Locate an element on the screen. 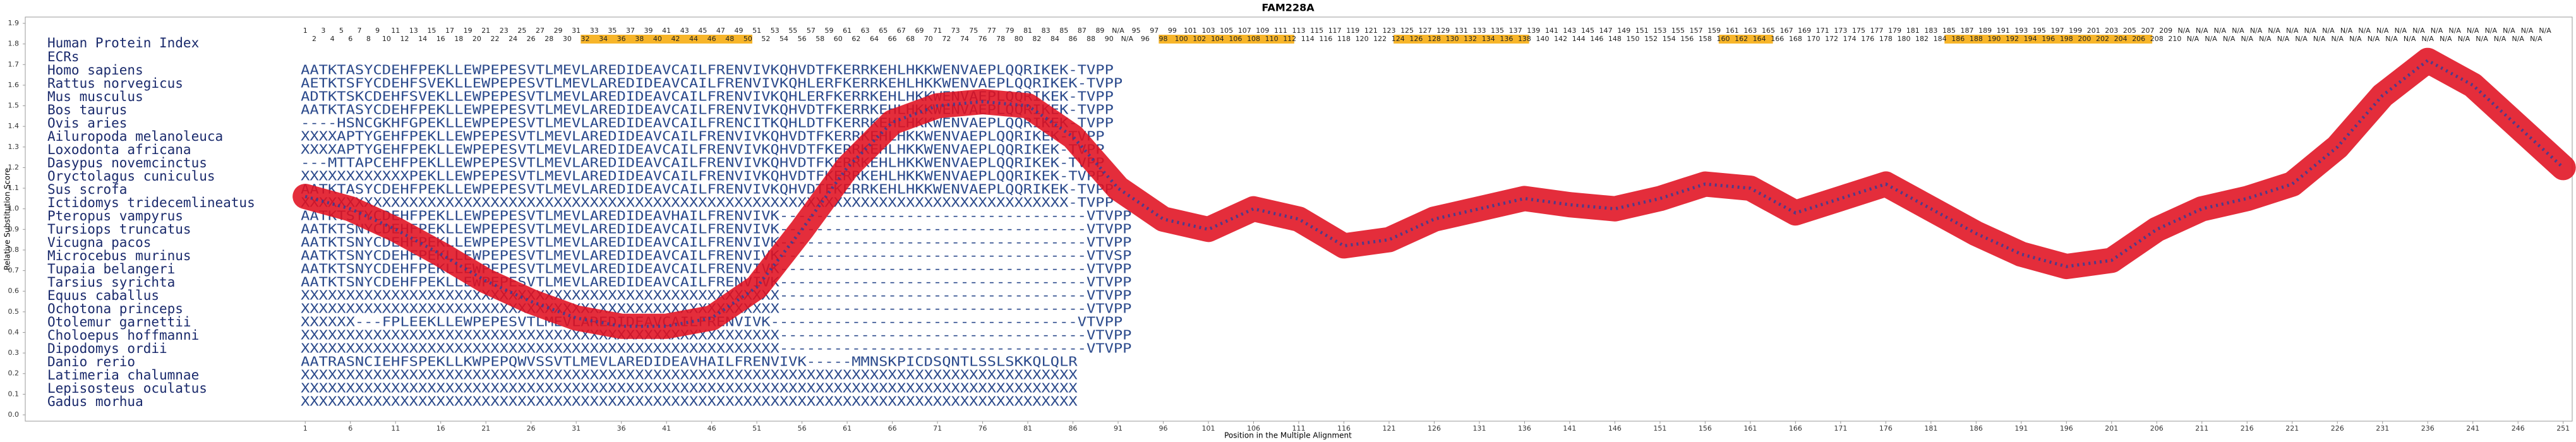 The height and width of the screenshot is (442, 2576). human-index: 209 is located at coordinates (2165, 31).